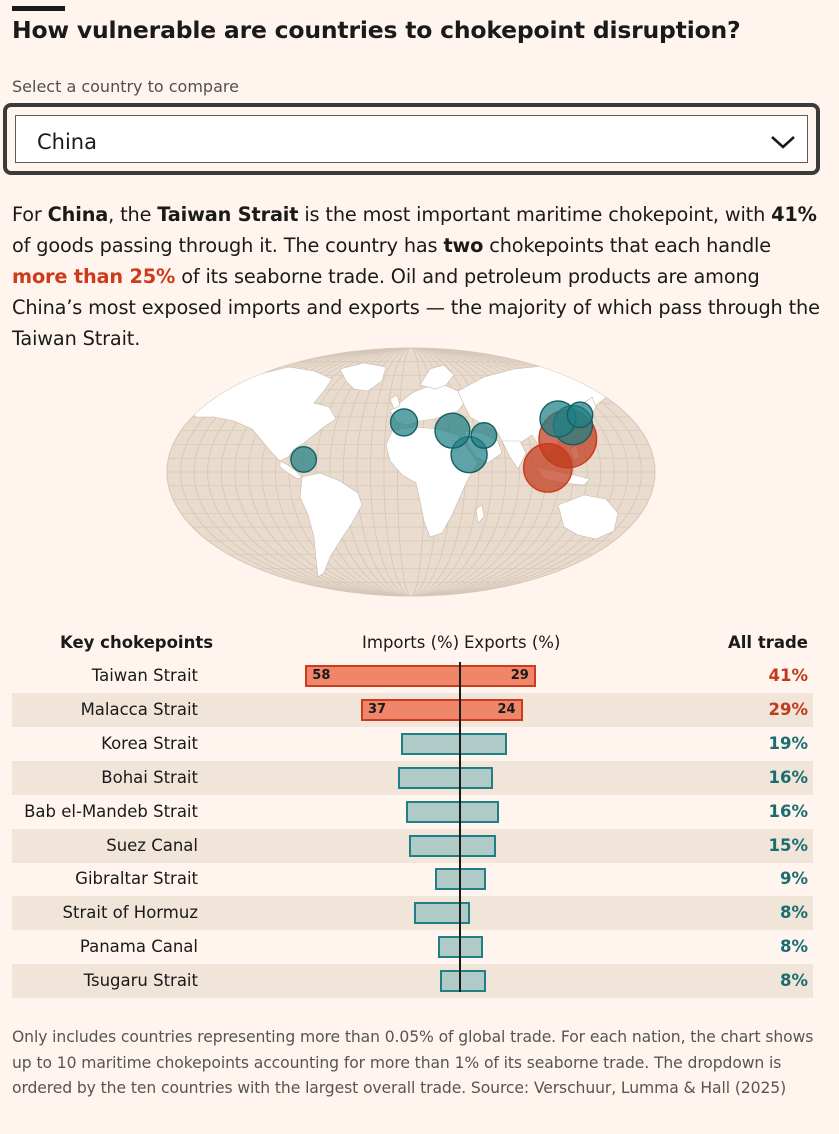 This screenshot has width=839, height=1134. What do you see at coordinates (463, 245) in the screenshot?
I see `summary-count: two` at bounding box center [463, 245].